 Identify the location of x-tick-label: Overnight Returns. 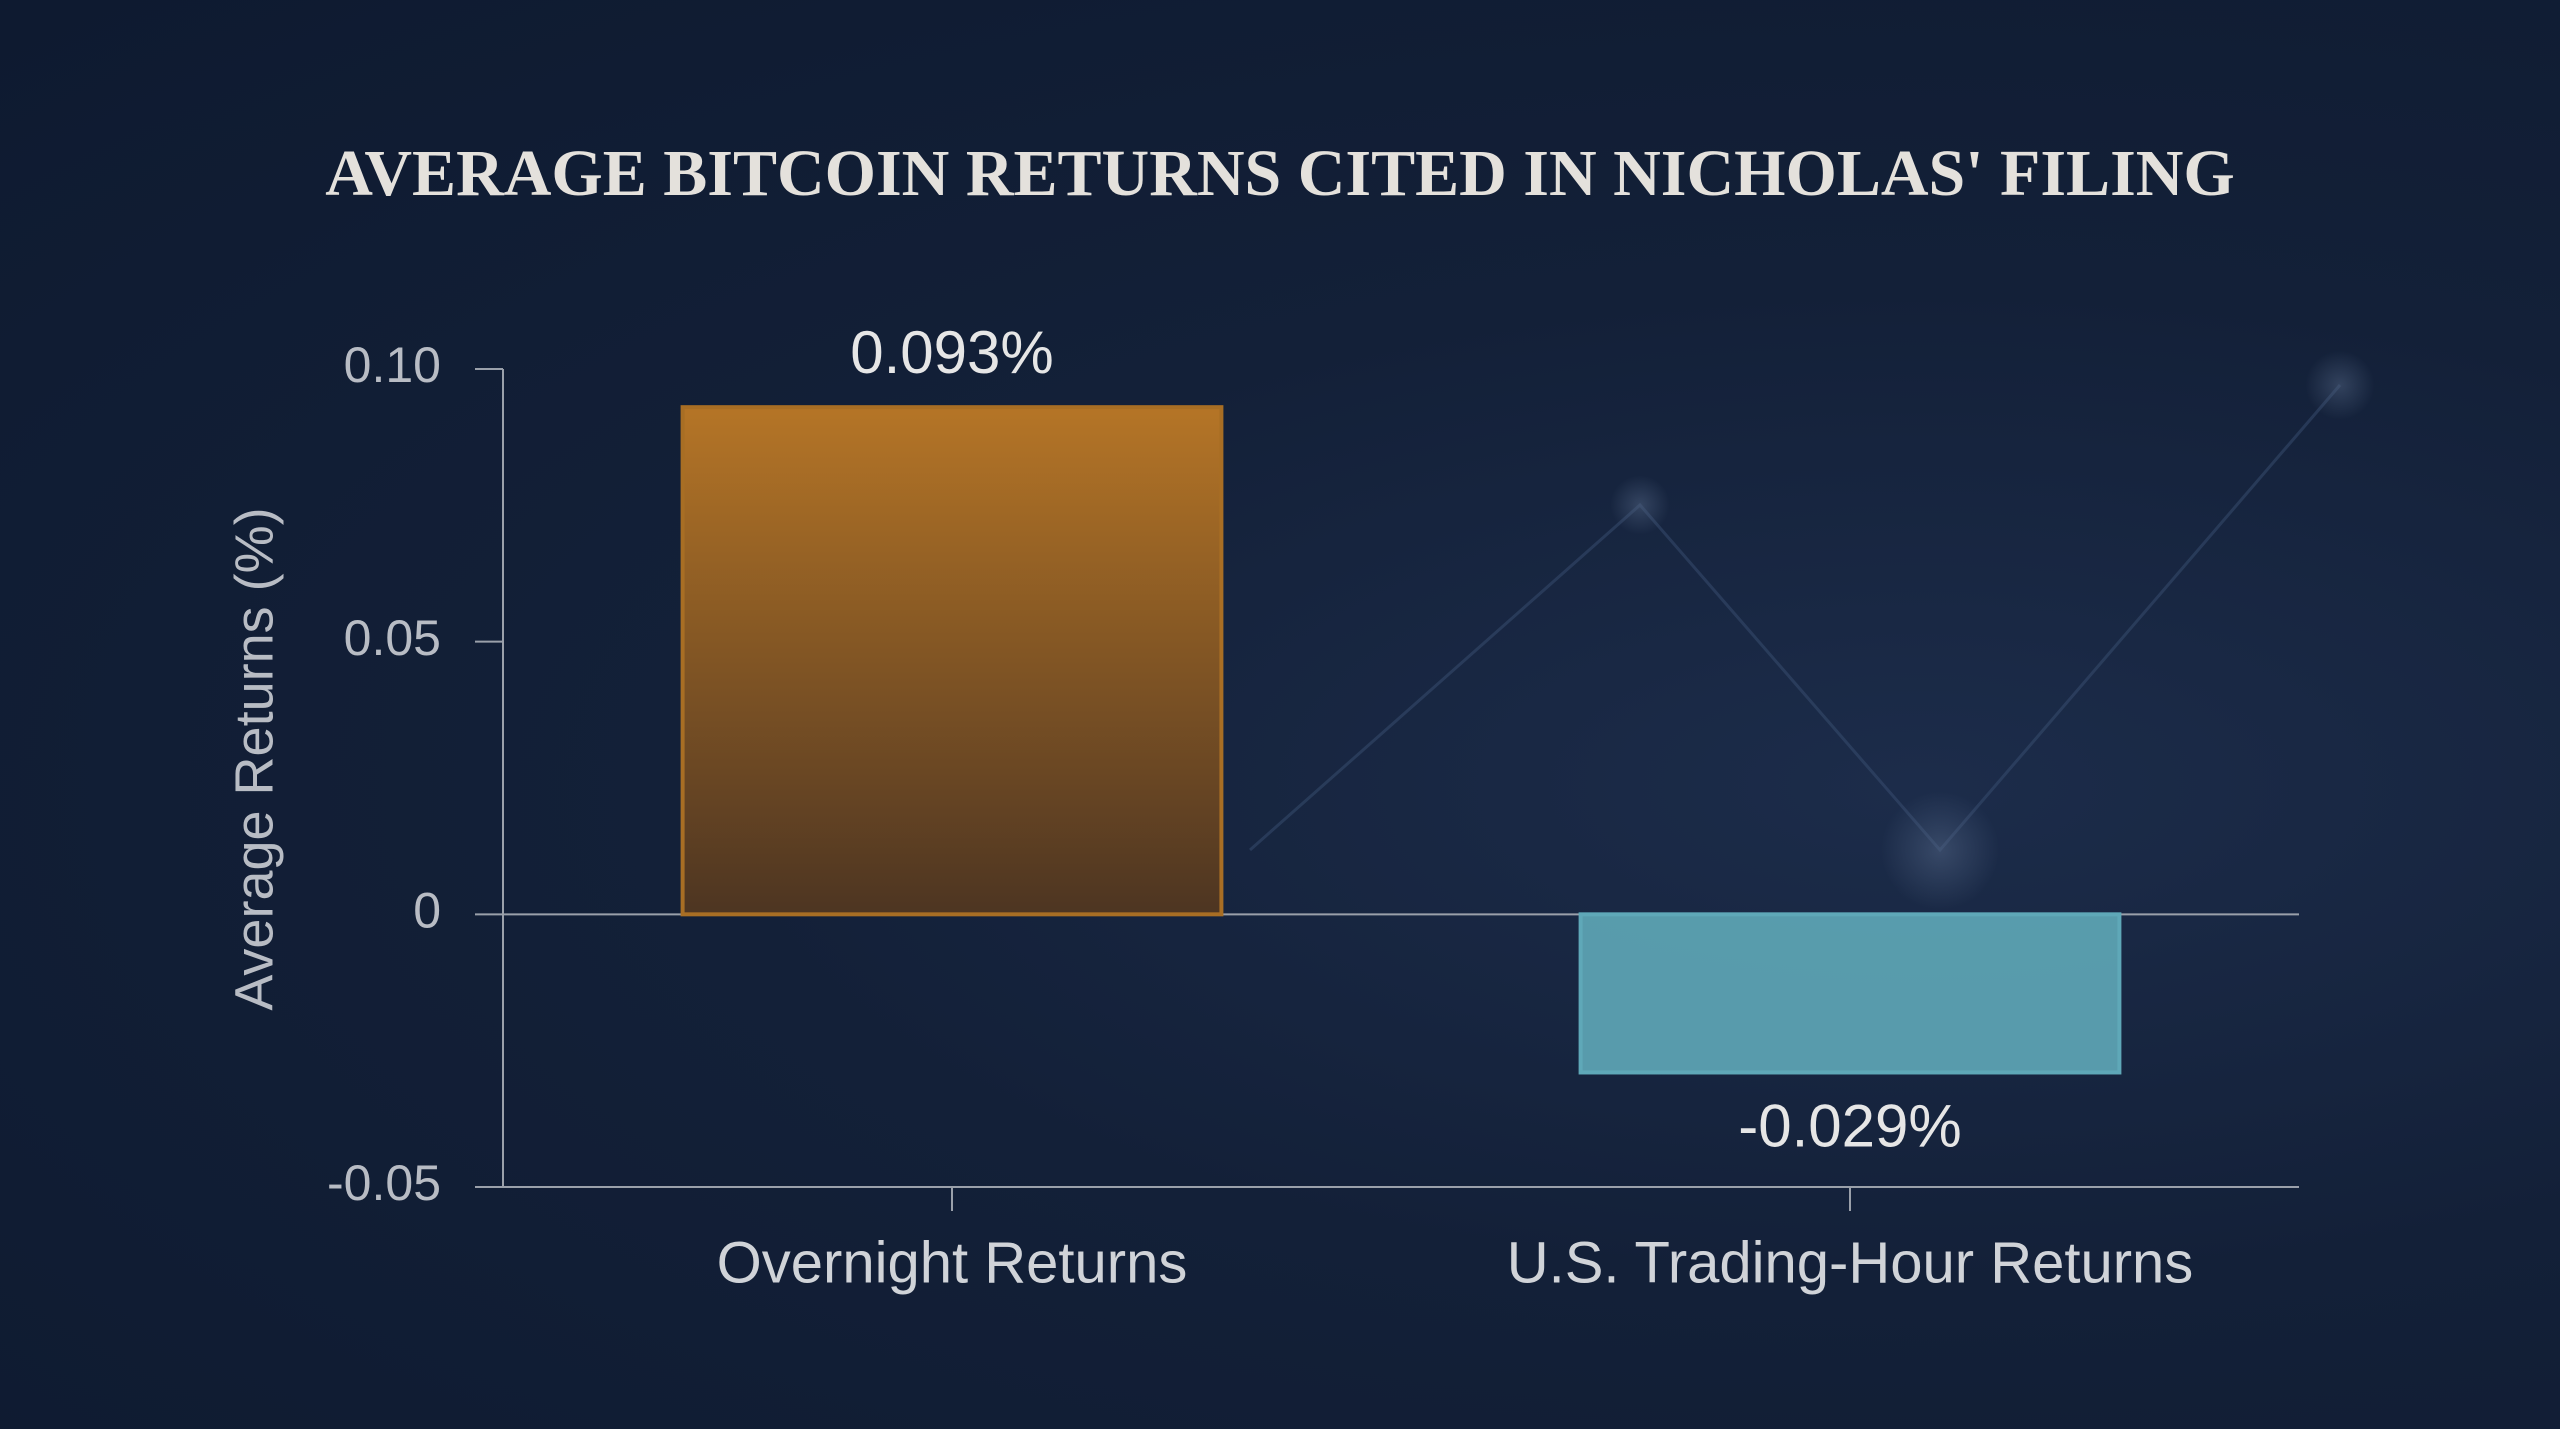
(952, 1262).